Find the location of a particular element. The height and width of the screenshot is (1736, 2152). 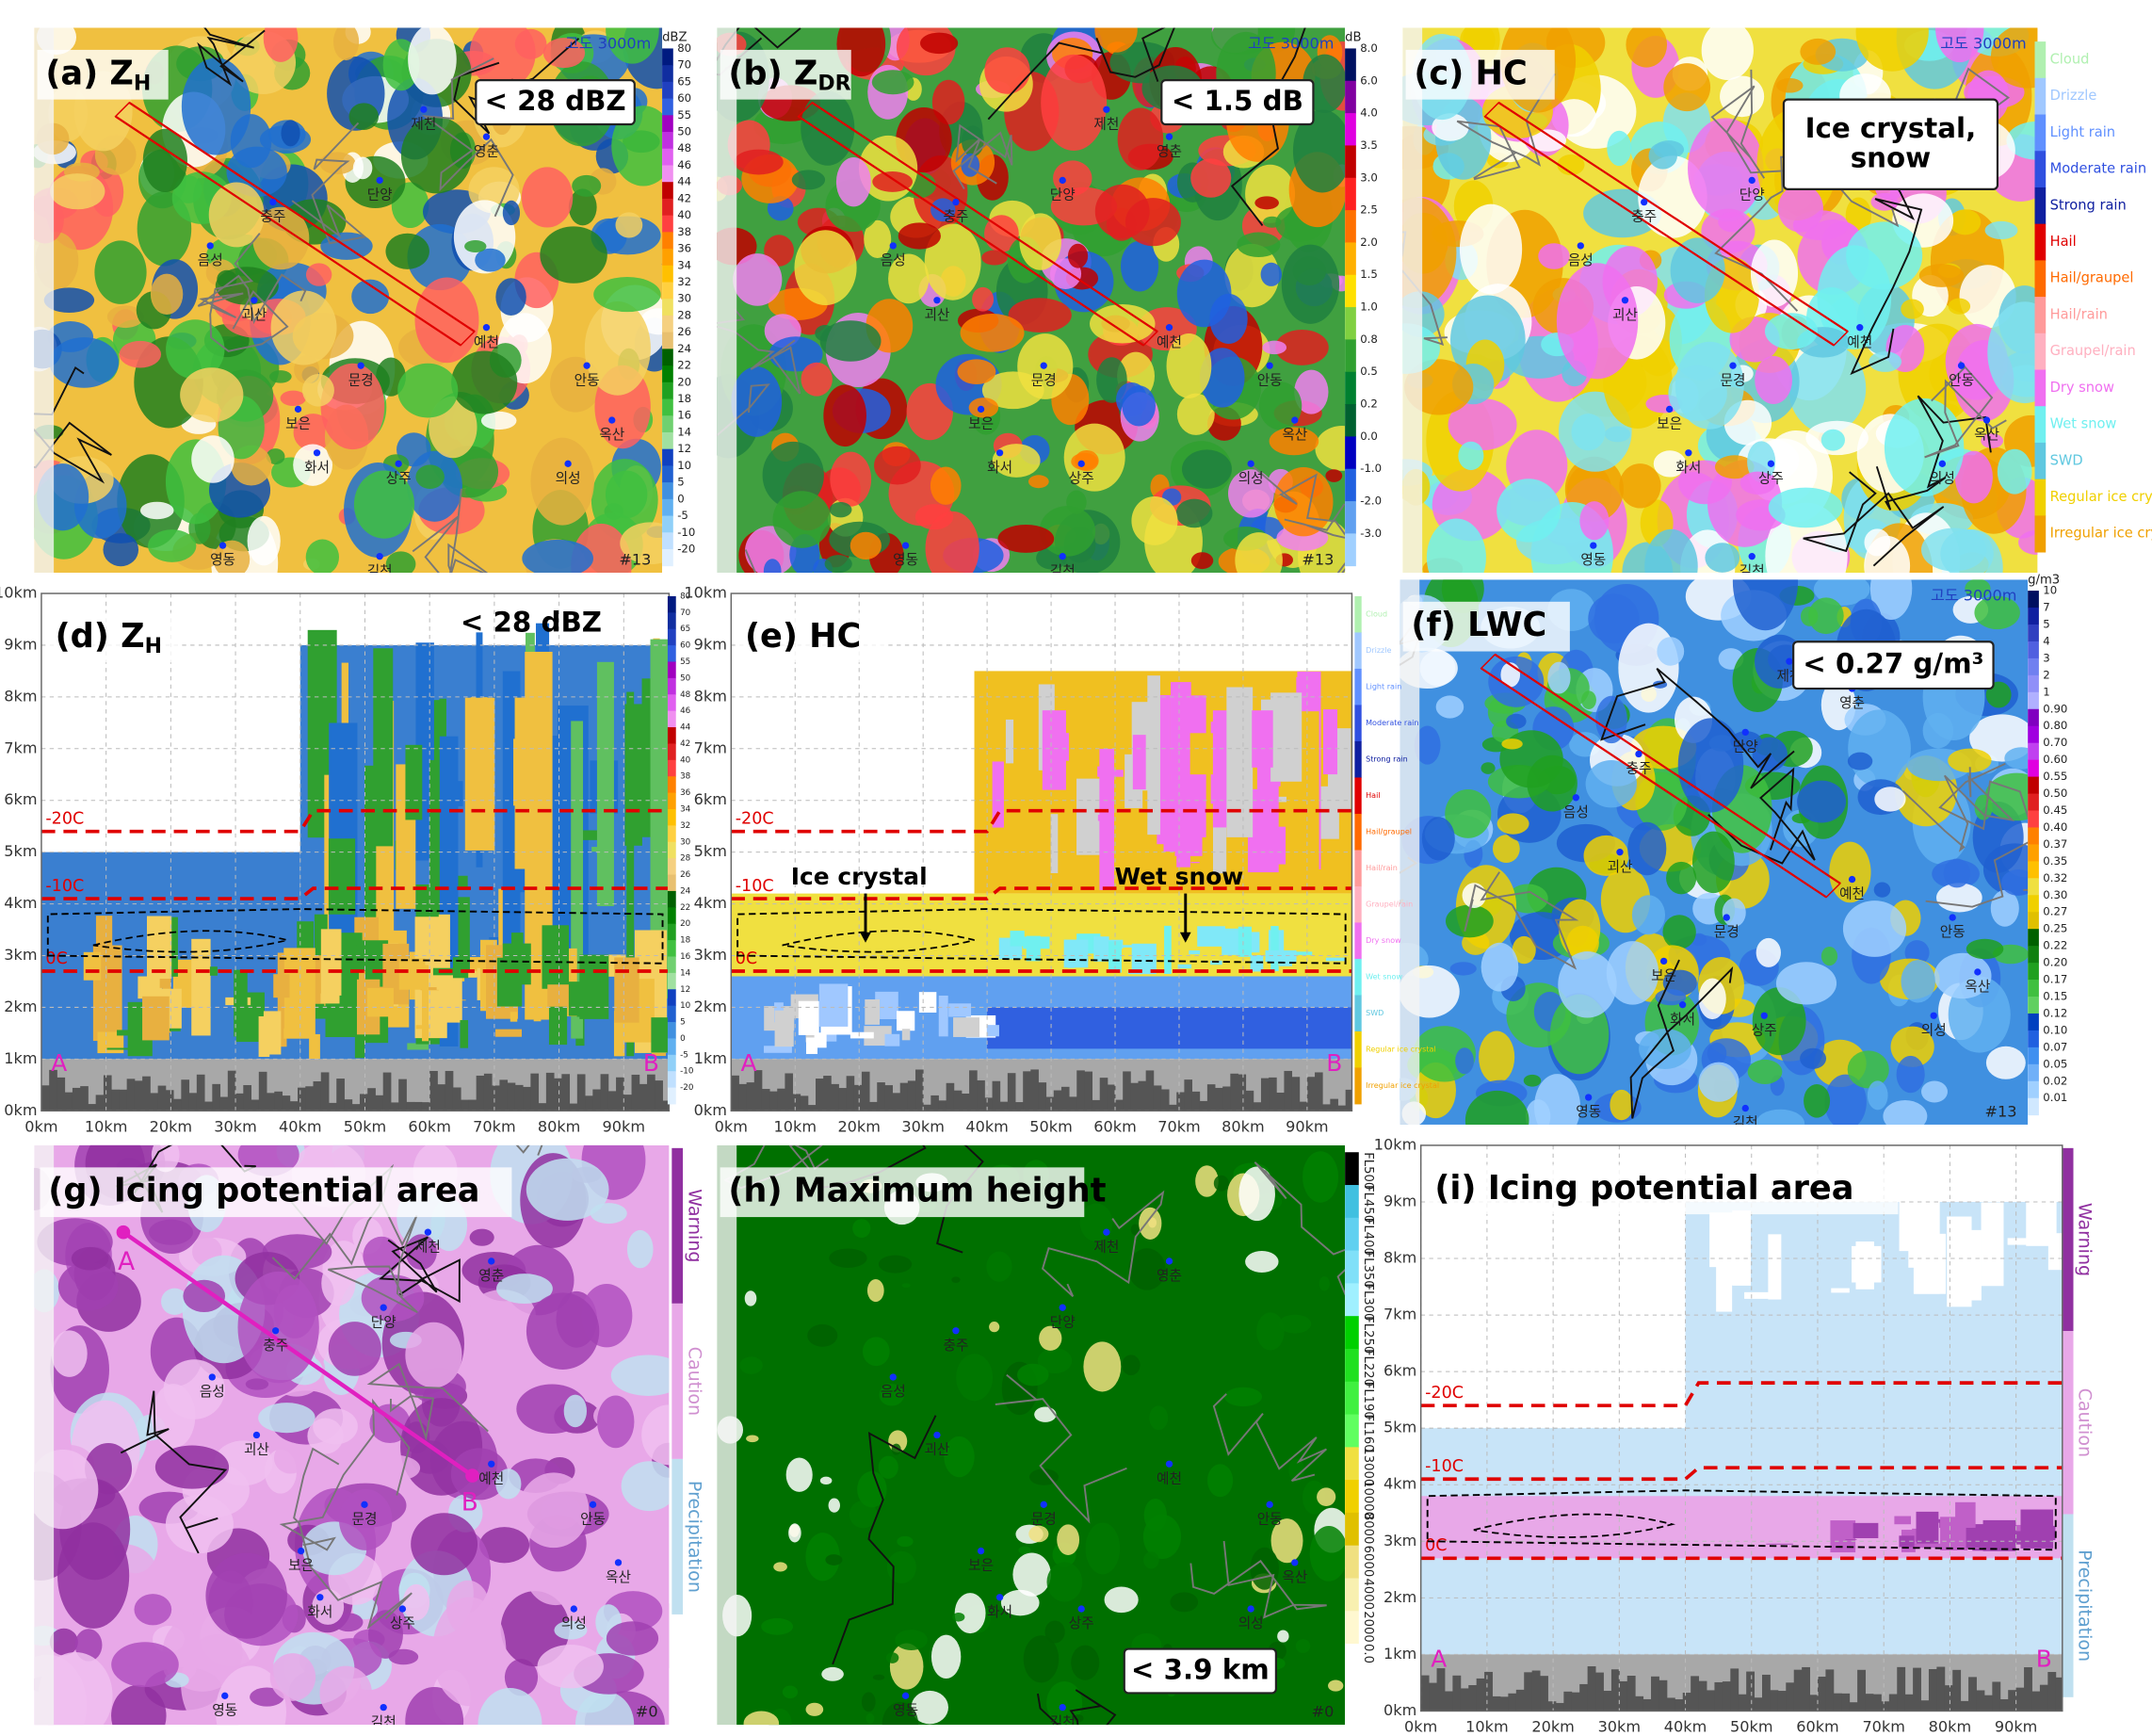

colorbar-label: 3 is located at coordinates (2046, 657).